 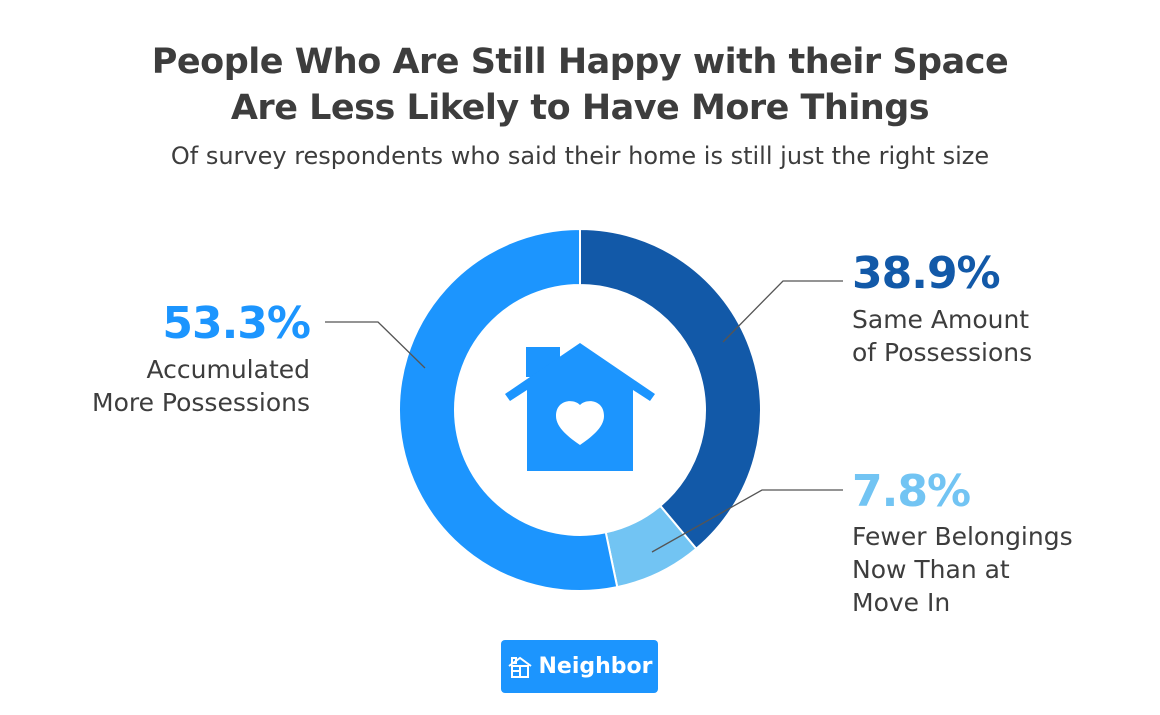 What do you see at coordinates (901, 602) in the screenshot?
I see `label-line: Move In` at bounding box center [901, 602].